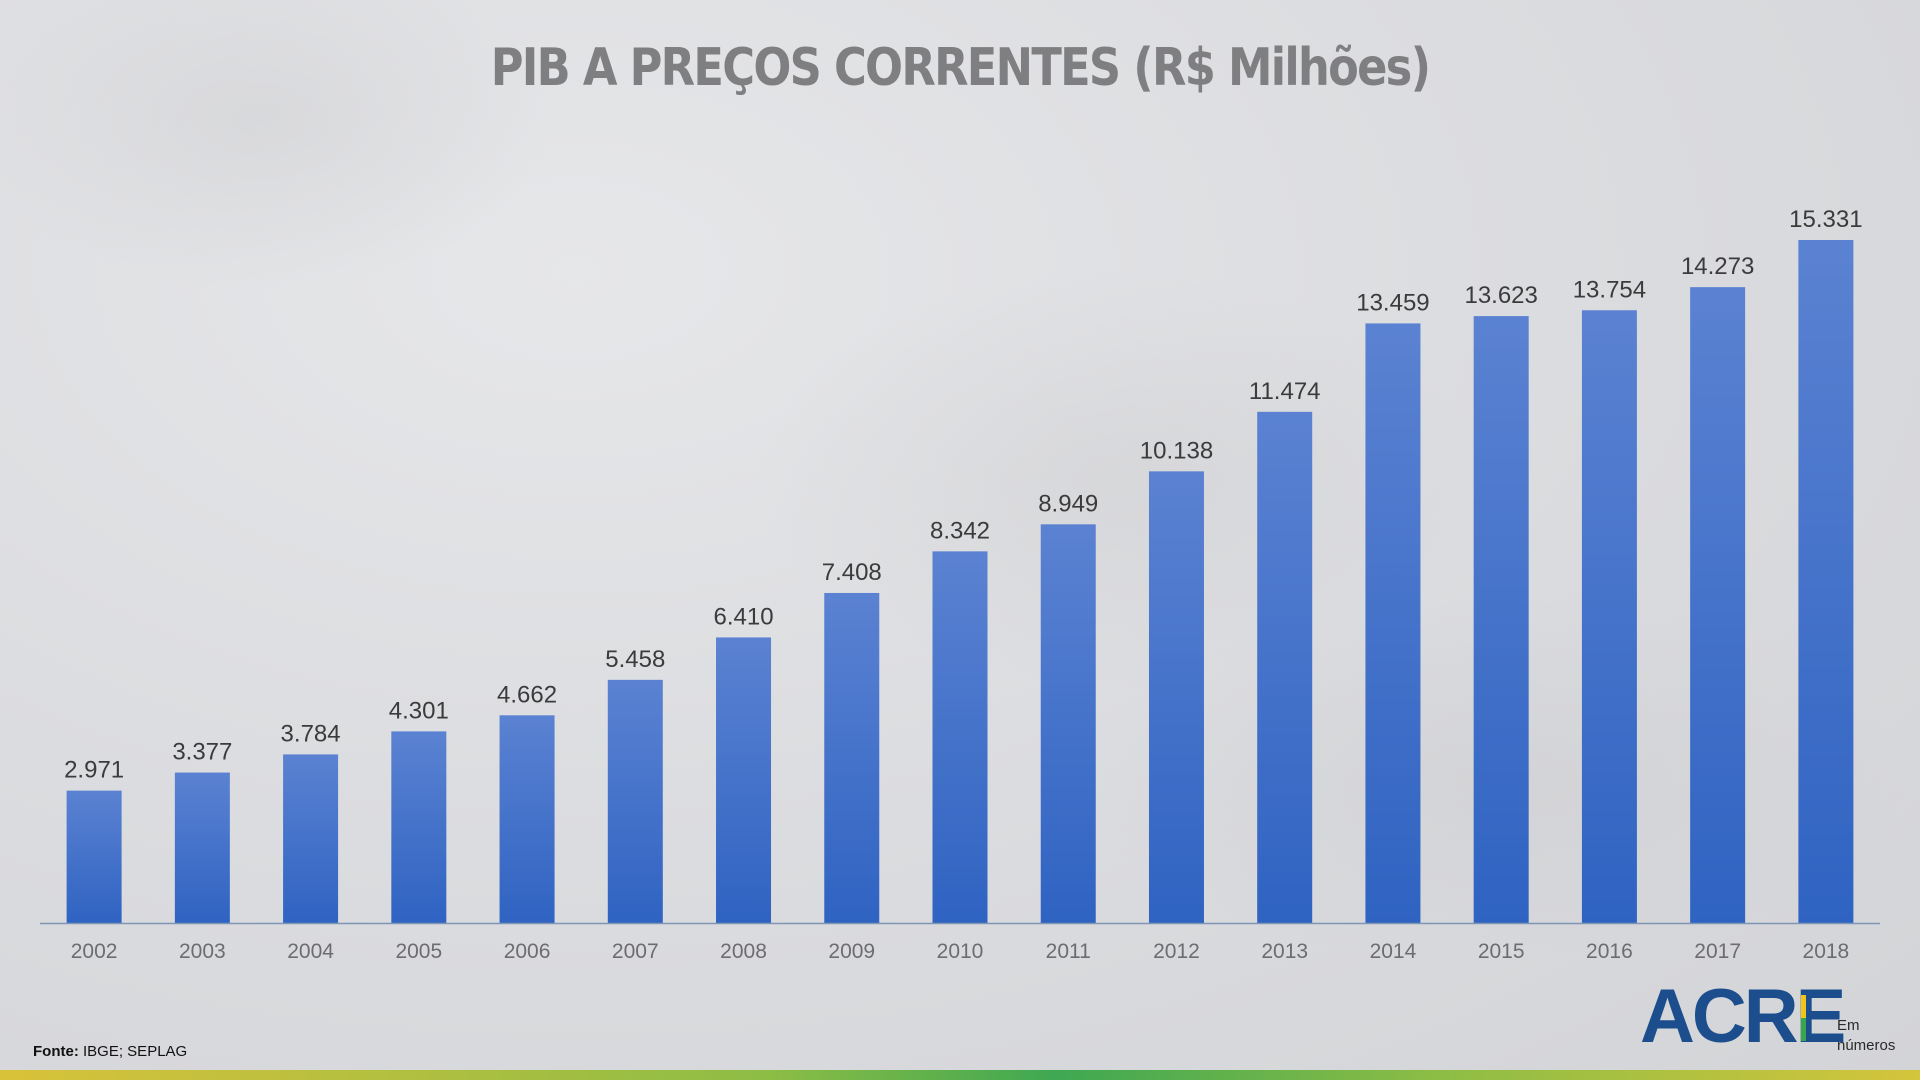 The width and height of the screenshot is (1920, 1080). I want to click on data-label-2015: 13.623, so click(1500, 295).